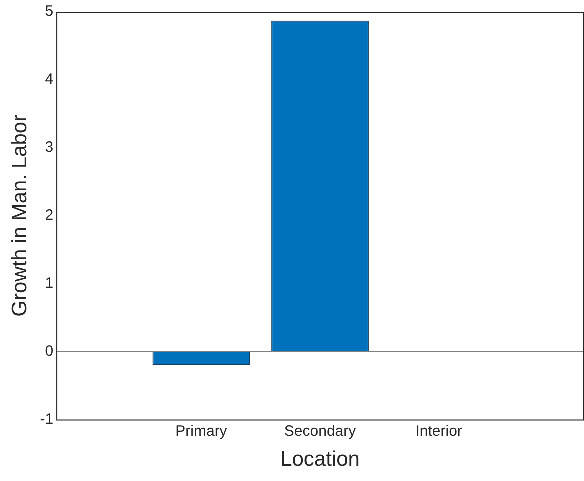 The image size is (584, 481). What do you see at coordinates (49, 351) in the screenshot?
I see `y-tick-label: 0` at bounding box center [49, 351].